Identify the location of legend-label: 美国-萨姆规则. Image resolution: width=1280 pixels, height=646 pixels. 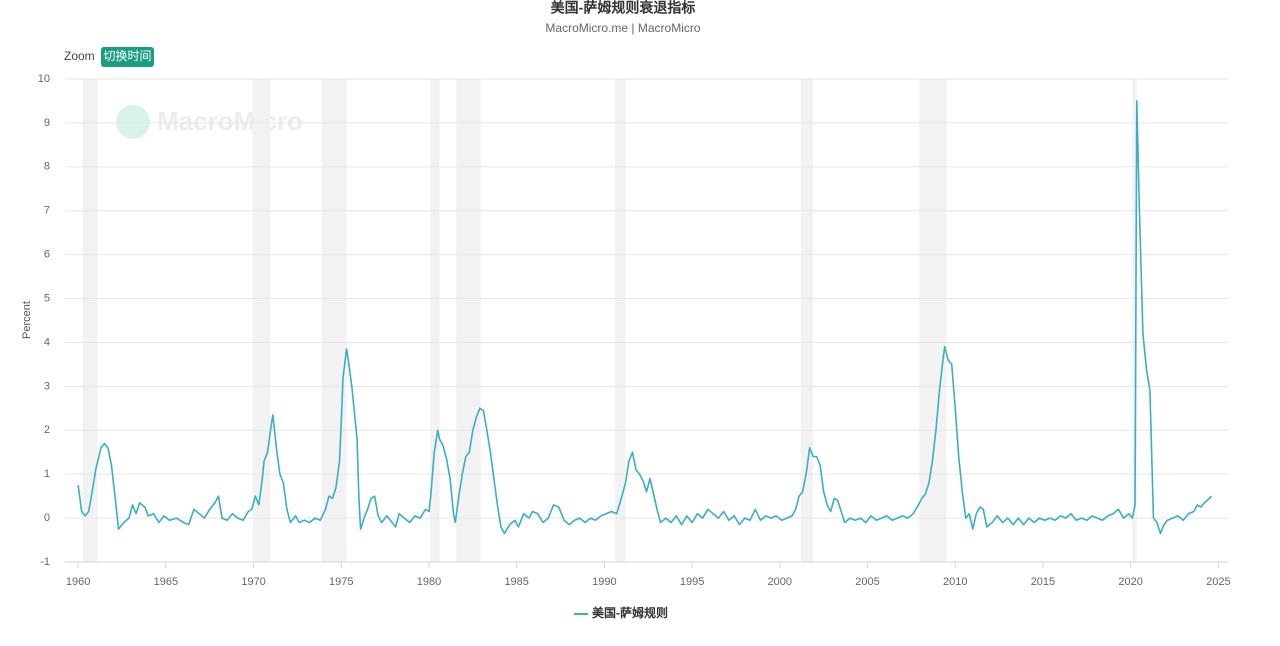
(630, 612).